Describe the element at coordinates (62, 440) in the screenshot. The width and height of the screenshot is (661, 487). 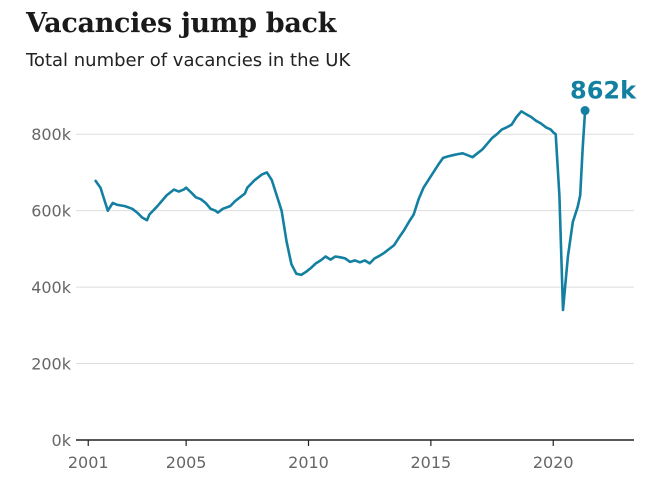
I see `y-tick-label: 0k` at that location.